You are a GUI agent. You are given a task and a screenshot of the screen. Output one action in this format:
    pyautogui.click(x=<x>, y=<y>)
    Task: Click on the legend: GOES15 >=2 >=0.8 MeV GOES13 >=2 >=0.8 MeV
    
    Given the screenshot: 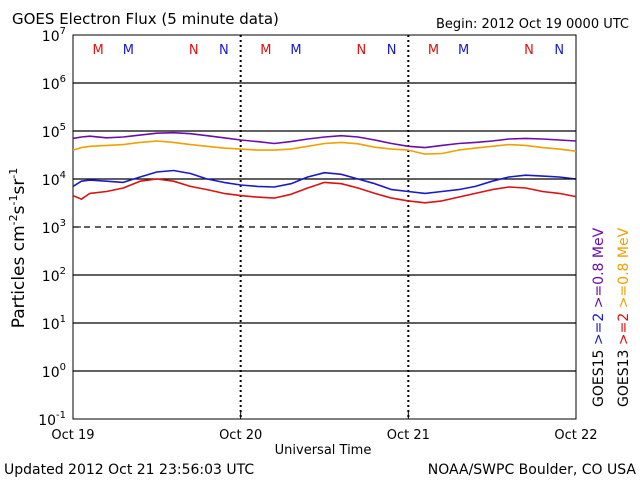 What is the action you would take?
    pyautogui.click(x=611, y=317)
    